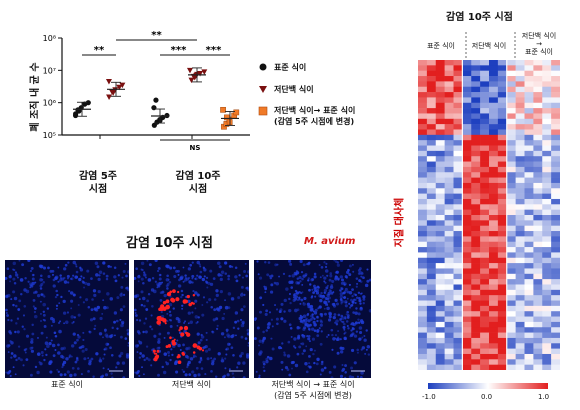 The width and height of the screenshot is (580, 410). Describe the element at coordinates (191, 319) in the screenshot. I see `micrograph-lowprotein` at that location.